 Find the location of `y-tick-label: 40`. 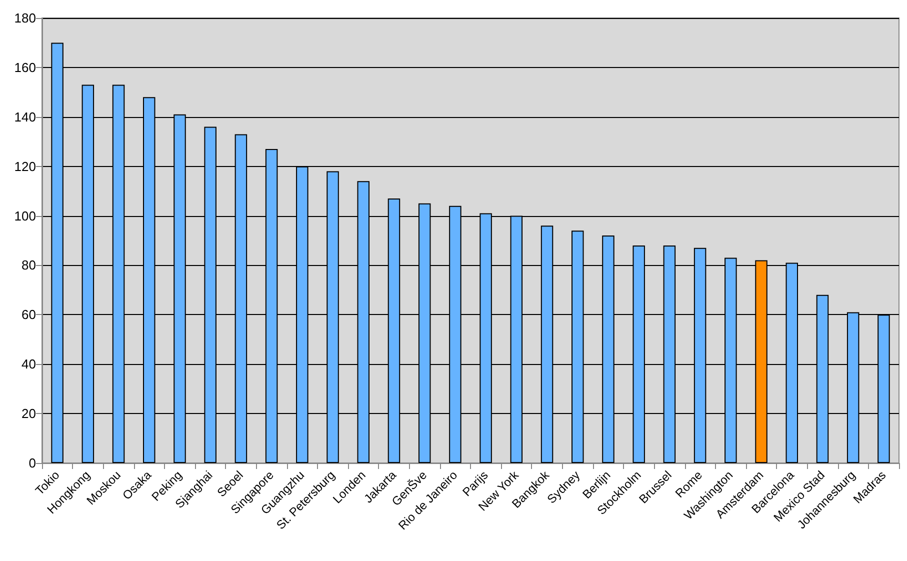

y-tick-label: 40 is located at coordinates (29, 364).